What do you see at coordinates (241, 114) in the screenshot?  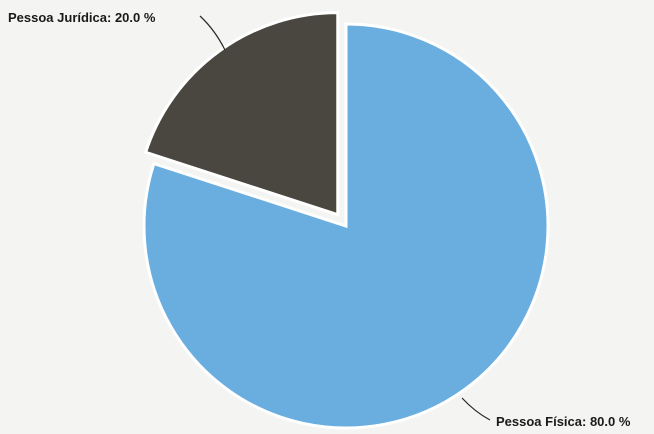 I see `pie-slice-pessoa-jur-dica` at bounding box center [241, 114].